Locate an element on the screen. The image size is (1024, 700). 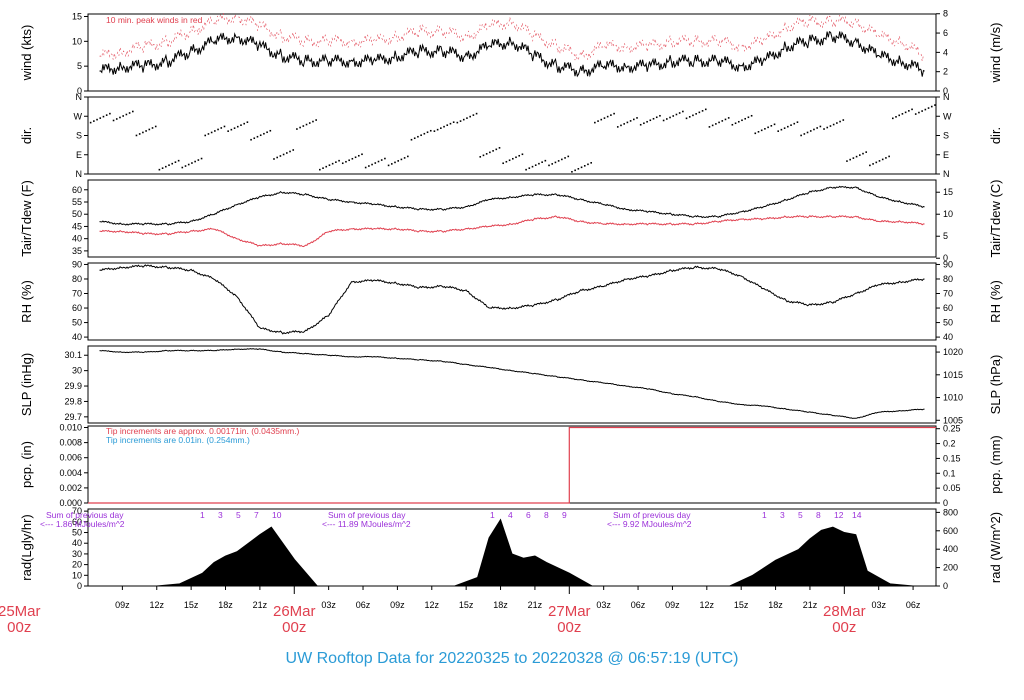
right-tick-label: 0 is located at coordinates (945, 91).